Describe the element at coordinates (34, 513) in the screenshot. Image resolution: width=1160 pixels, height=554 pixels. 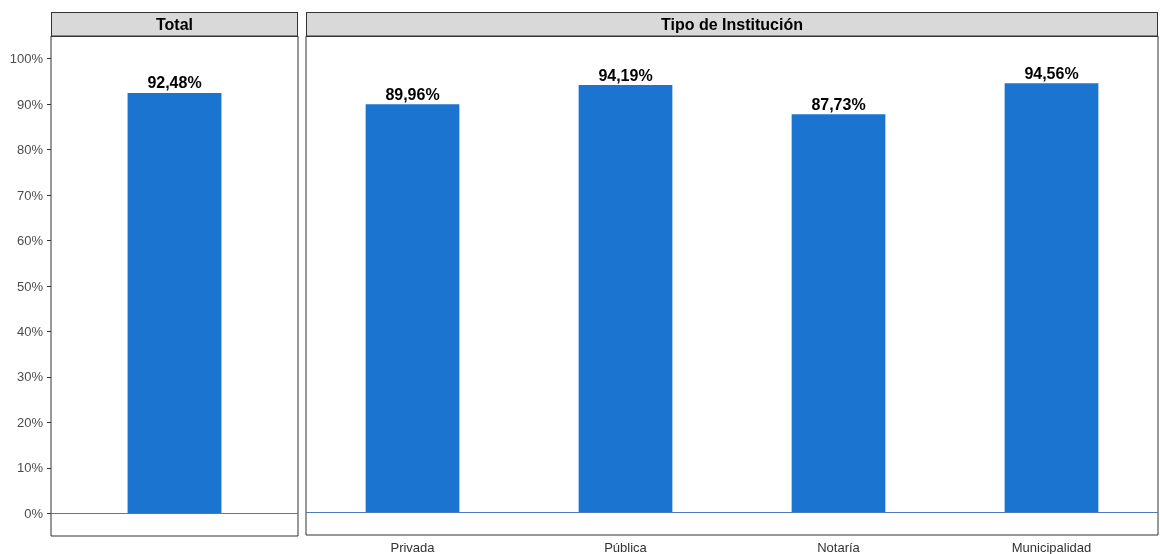
I see `y-tick-label: 0%` at that location.